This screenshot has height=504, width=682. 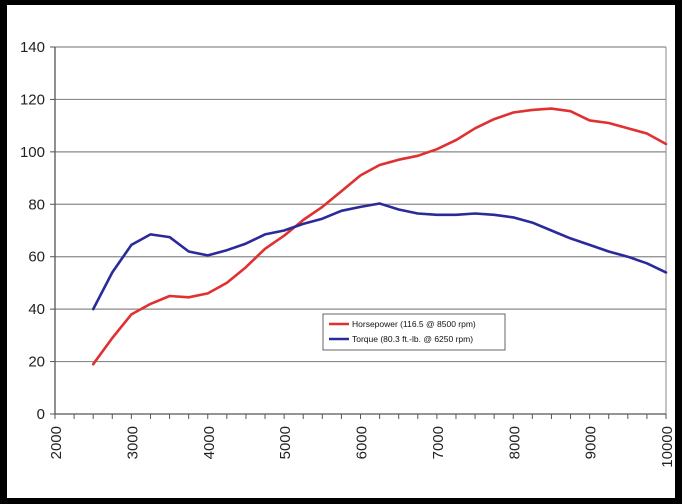 What do you see at coordinates (667, 447) in the screenshot?
I see `x-tick-label: 10000` at bounding box center [667, 447].